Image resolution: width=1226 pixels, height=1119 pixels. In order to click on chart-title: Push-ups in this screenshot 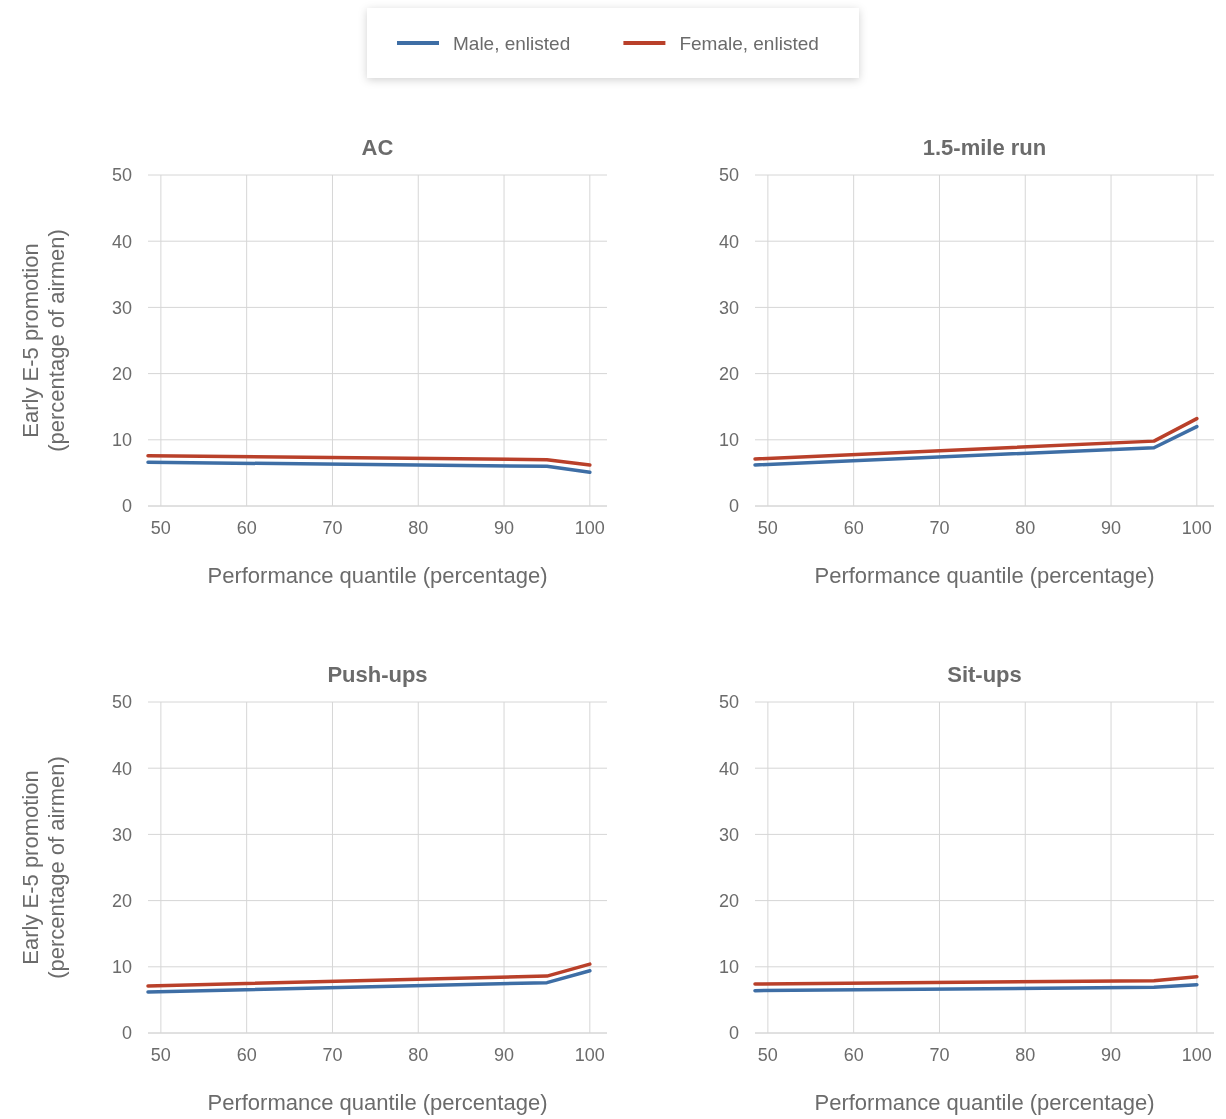, I will do `click(377, 674)`.